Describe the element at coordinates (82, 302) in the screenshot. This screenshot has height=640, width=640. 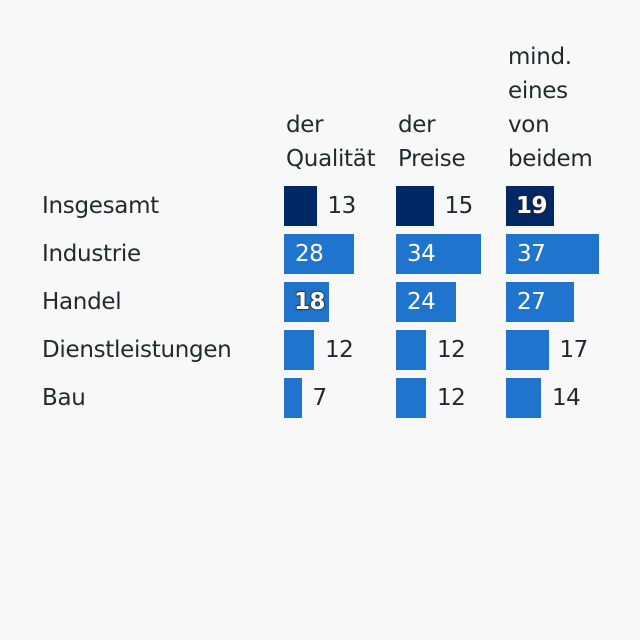
I see `row-label: Handel` at that location.